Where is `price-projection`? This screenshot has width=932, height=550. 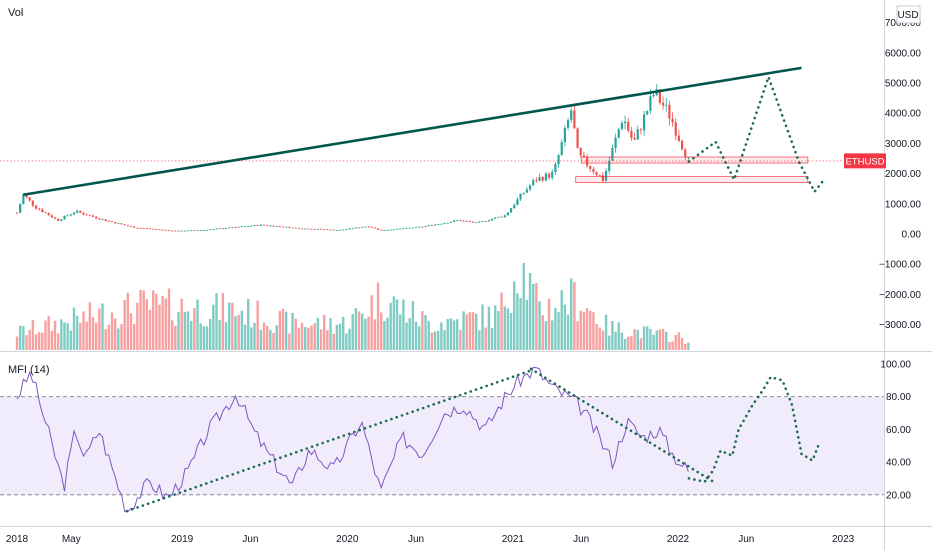
price-projection is located at coordinates (756, 134).